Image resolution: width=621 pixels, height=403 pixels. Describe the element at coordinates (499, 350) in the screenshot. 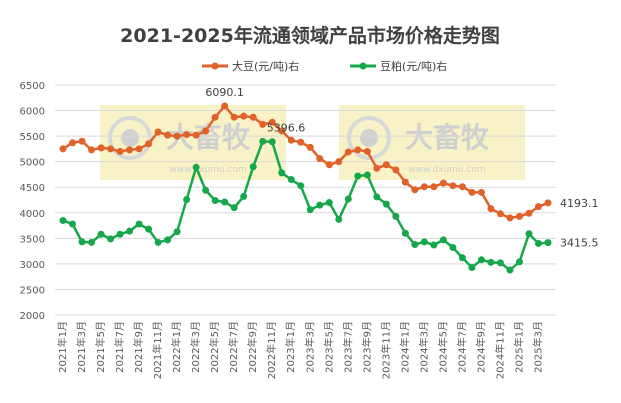

I see `x-tick-label: 2024年11月` at that location.